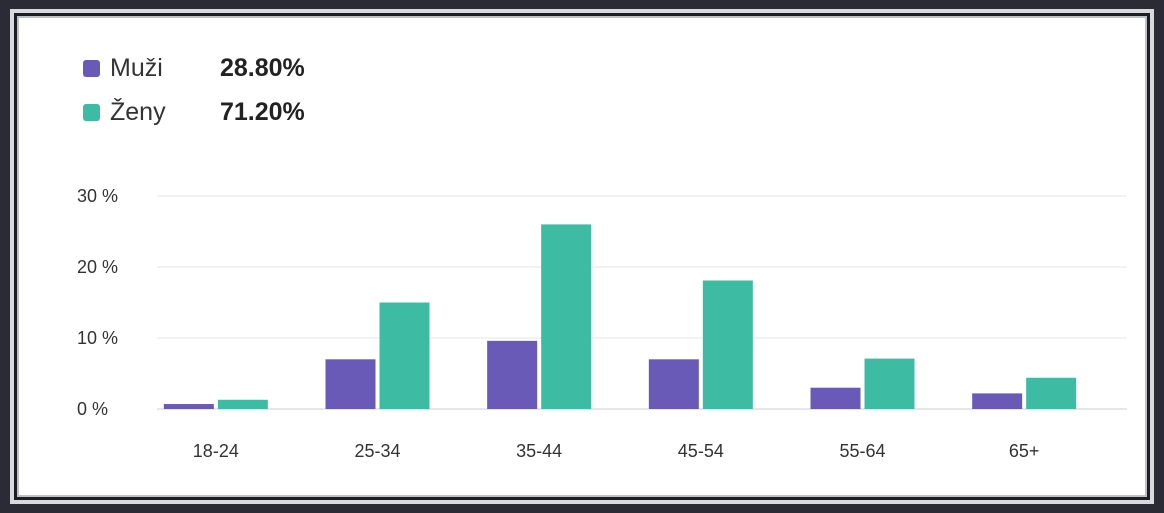 This screenshot has width=1164, height=513. What do you see at coordinates (539, 451) in the screenshot?
I see `x-tick-label: 35-44` at bounding box center [539, 451].